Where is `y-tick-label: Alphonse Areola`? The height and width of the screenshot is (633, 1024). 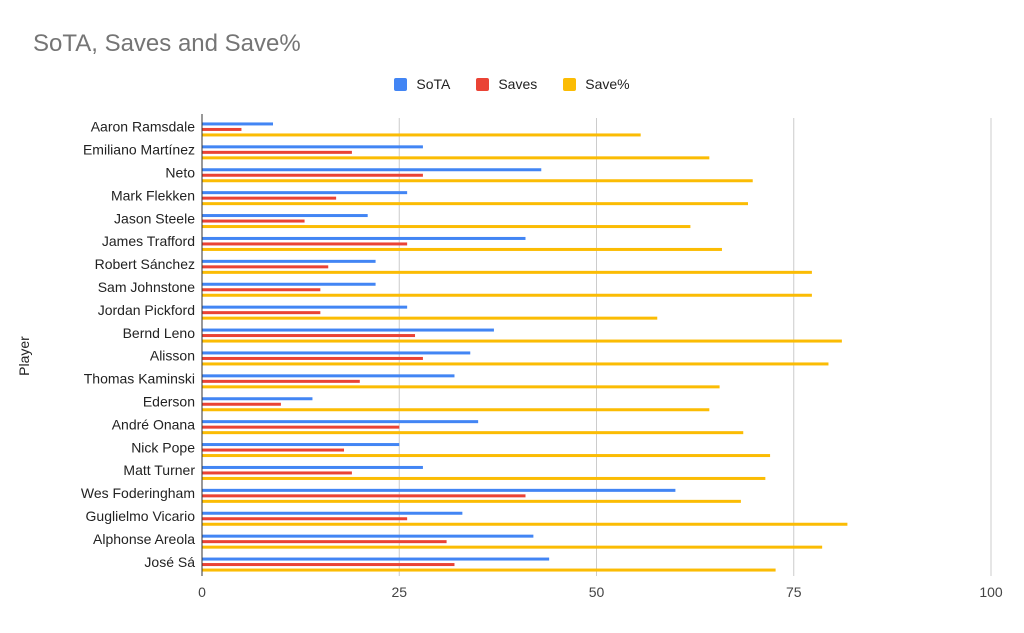
y-tick-label: Alphonse Areola is located at coordinates (144, 539).